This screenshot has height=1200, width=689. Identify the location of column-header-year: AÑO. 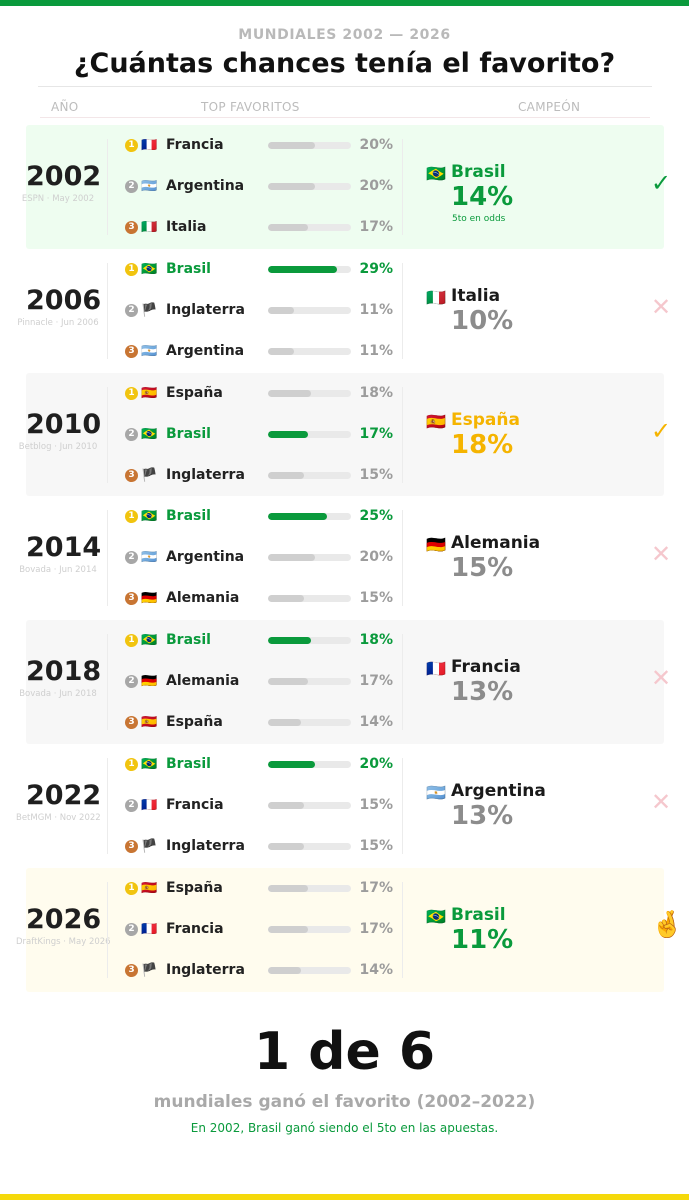
(65, 107).